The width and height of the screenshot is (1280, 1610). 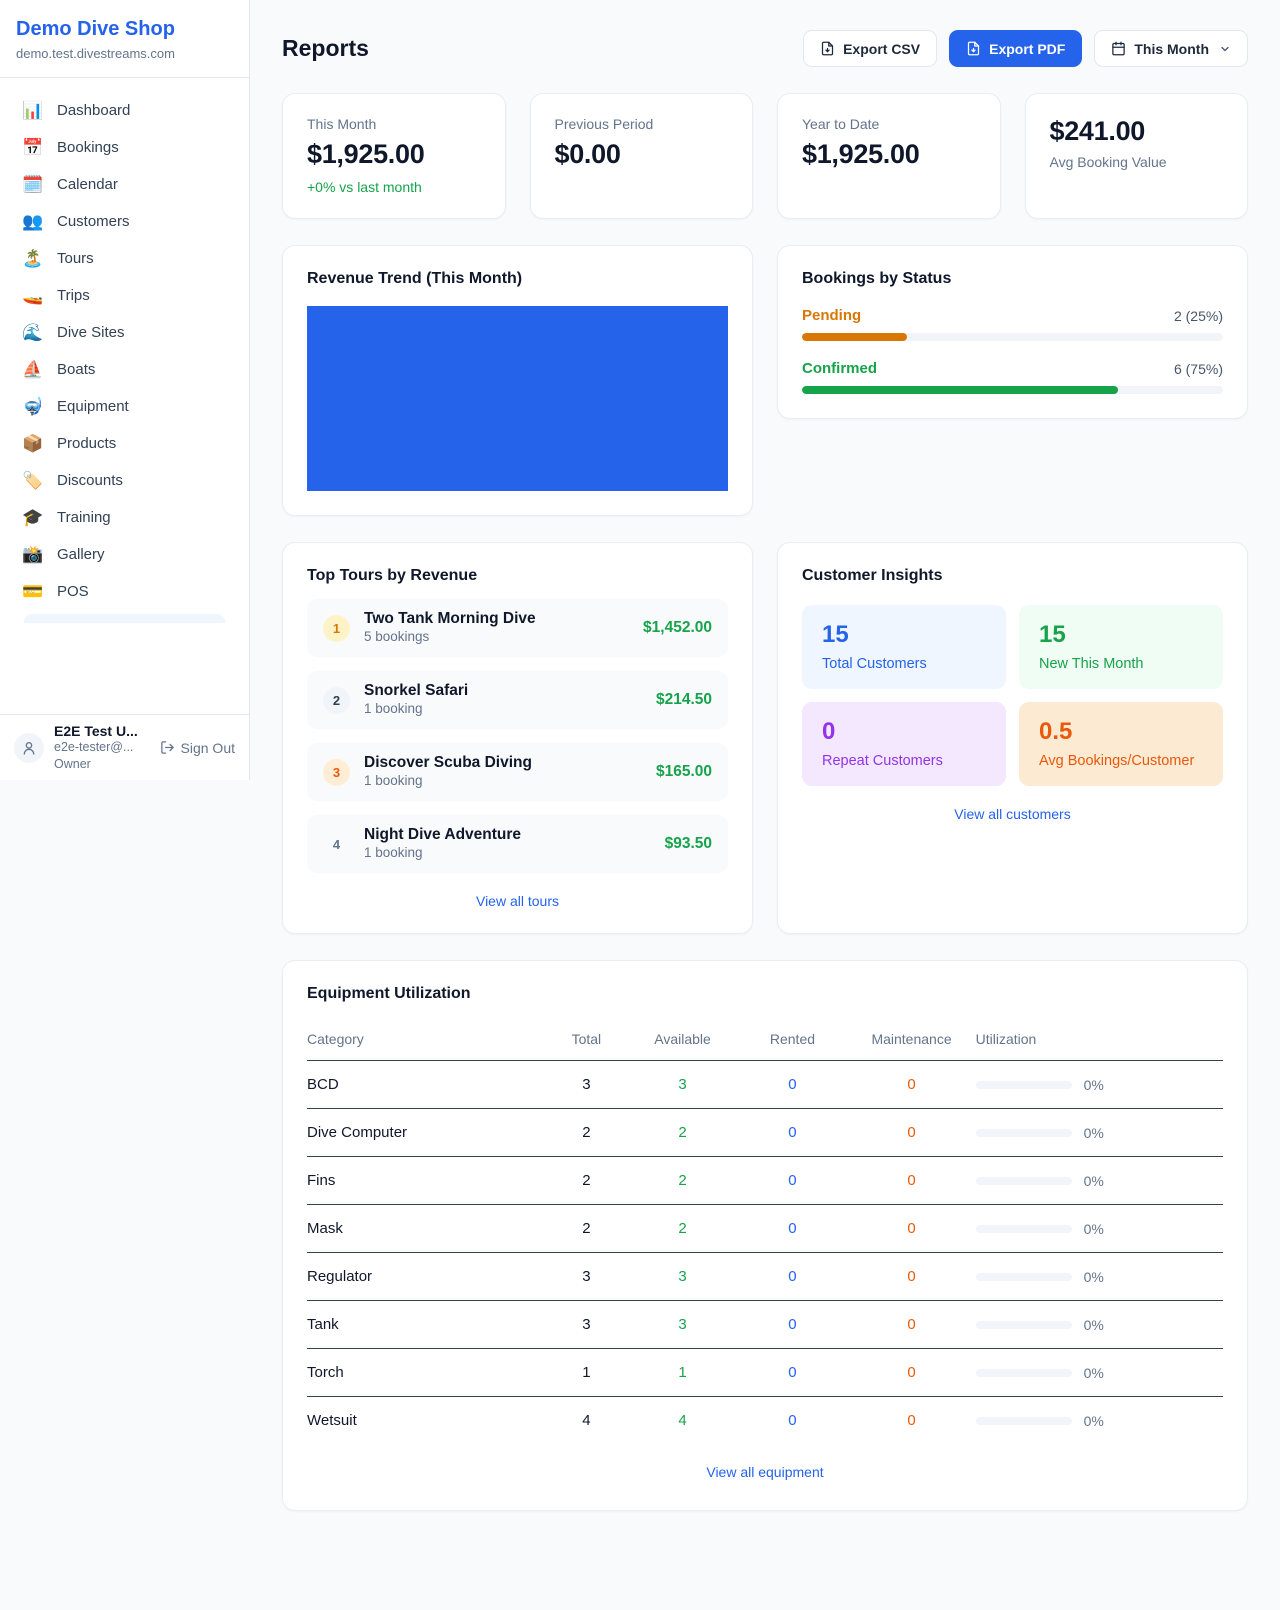 I want to click on sidebar-item-discounts: 🏷️ Discounts, so click(x=72, y=480).